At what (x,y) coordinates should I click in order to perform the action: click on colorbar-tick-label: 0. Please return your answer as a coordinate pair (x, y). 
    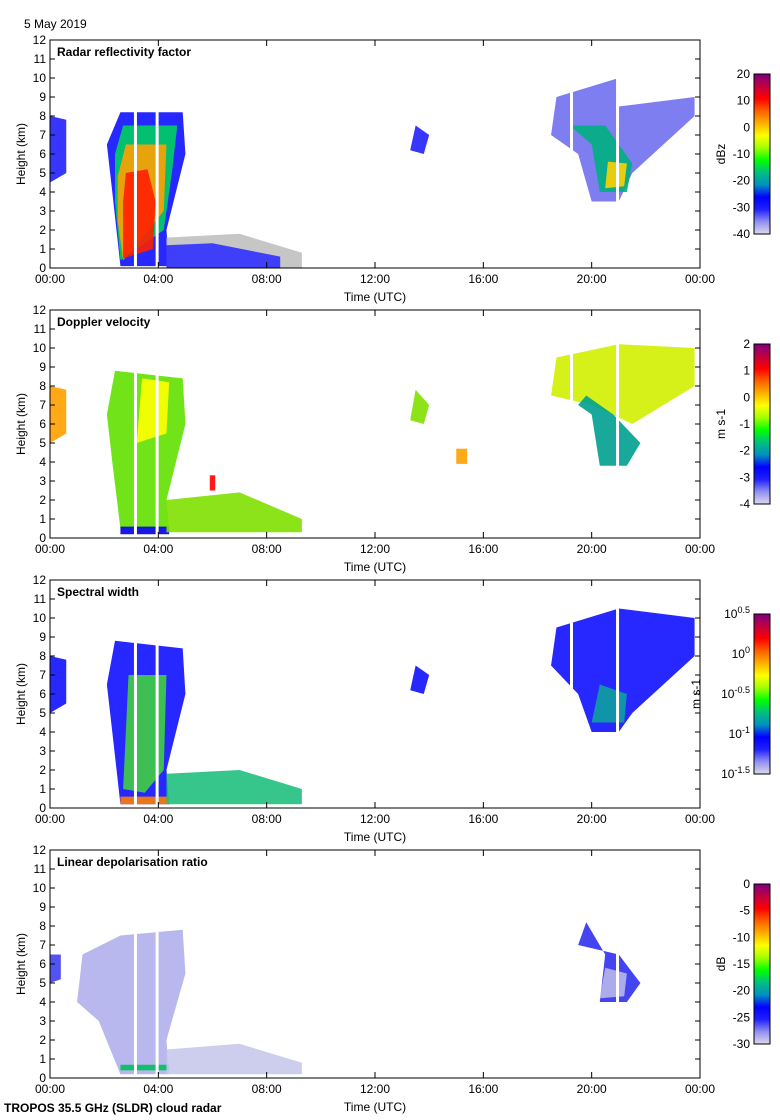
    Looking at the image, I should click on (746, 127).